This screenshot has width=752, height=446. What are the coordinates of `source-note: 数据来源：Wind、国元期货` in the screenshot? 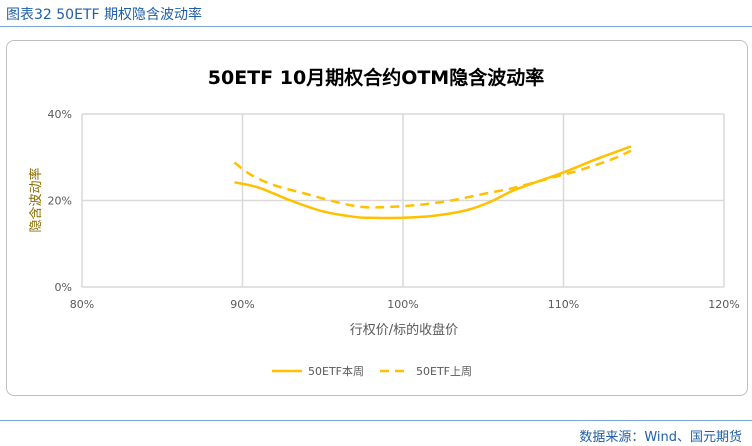 It's located at (660, 437).